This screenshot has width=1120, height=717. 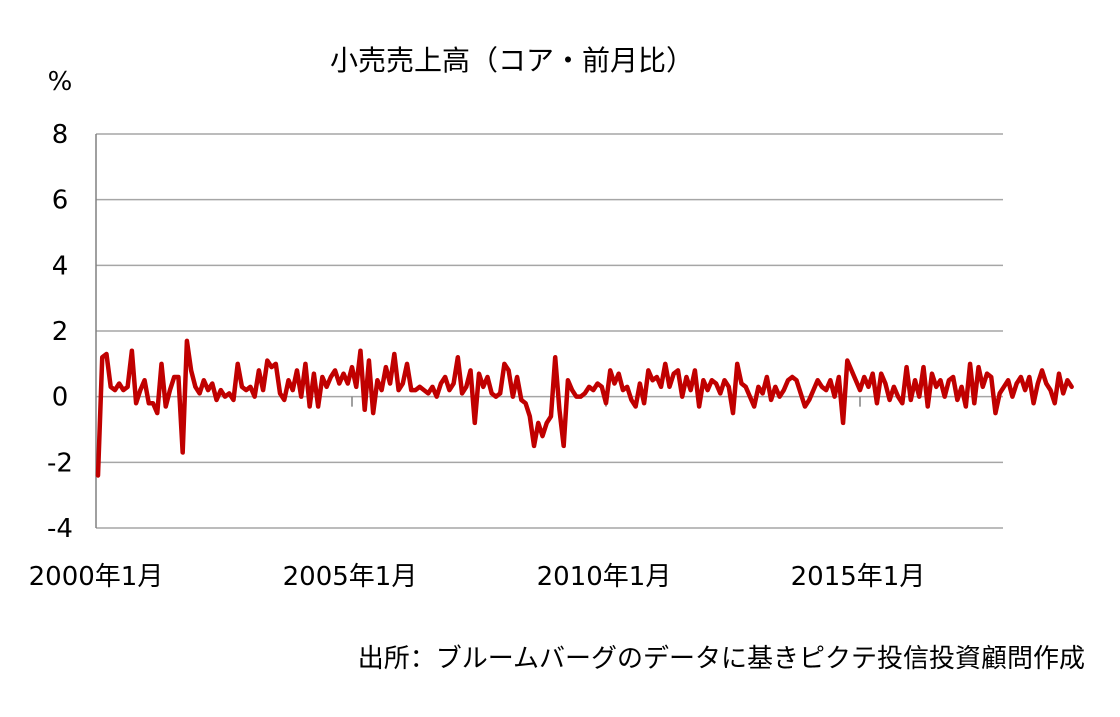 I want to click on y-tick-label: -2, so click(x=60, y=463).